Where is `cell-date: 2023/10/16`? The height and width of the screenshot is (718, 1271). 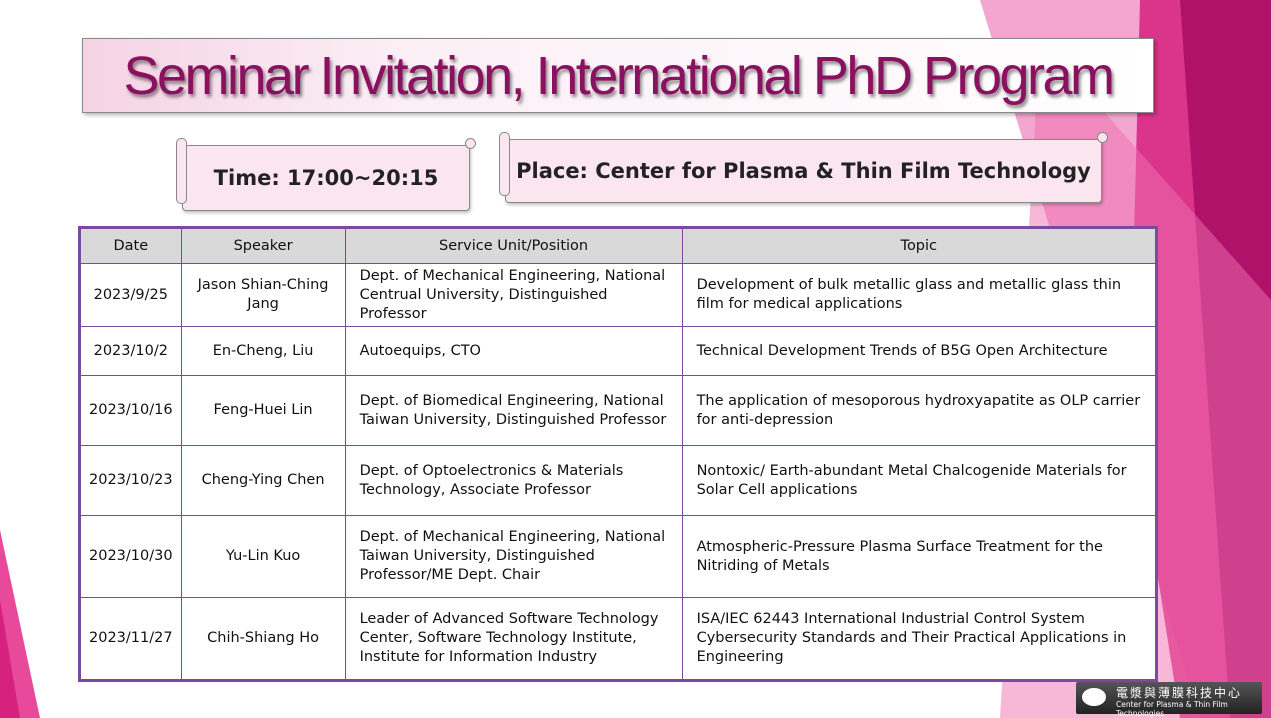 cell-date: 2023/10/16 is located at coordinates (130, 410).